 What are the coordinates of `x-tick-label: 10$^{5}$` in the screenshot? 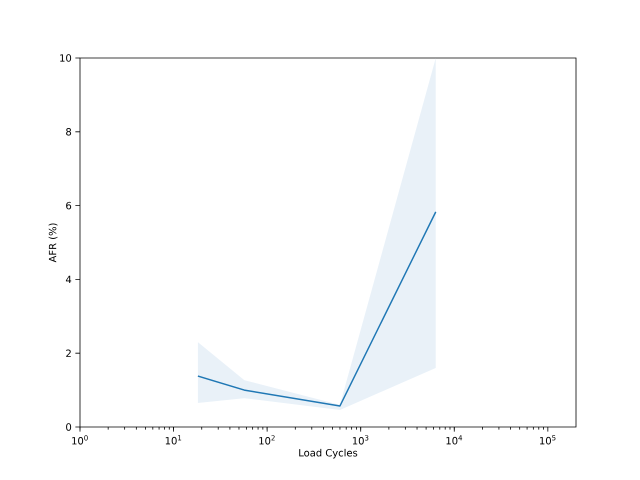 It's located at (548, 439).